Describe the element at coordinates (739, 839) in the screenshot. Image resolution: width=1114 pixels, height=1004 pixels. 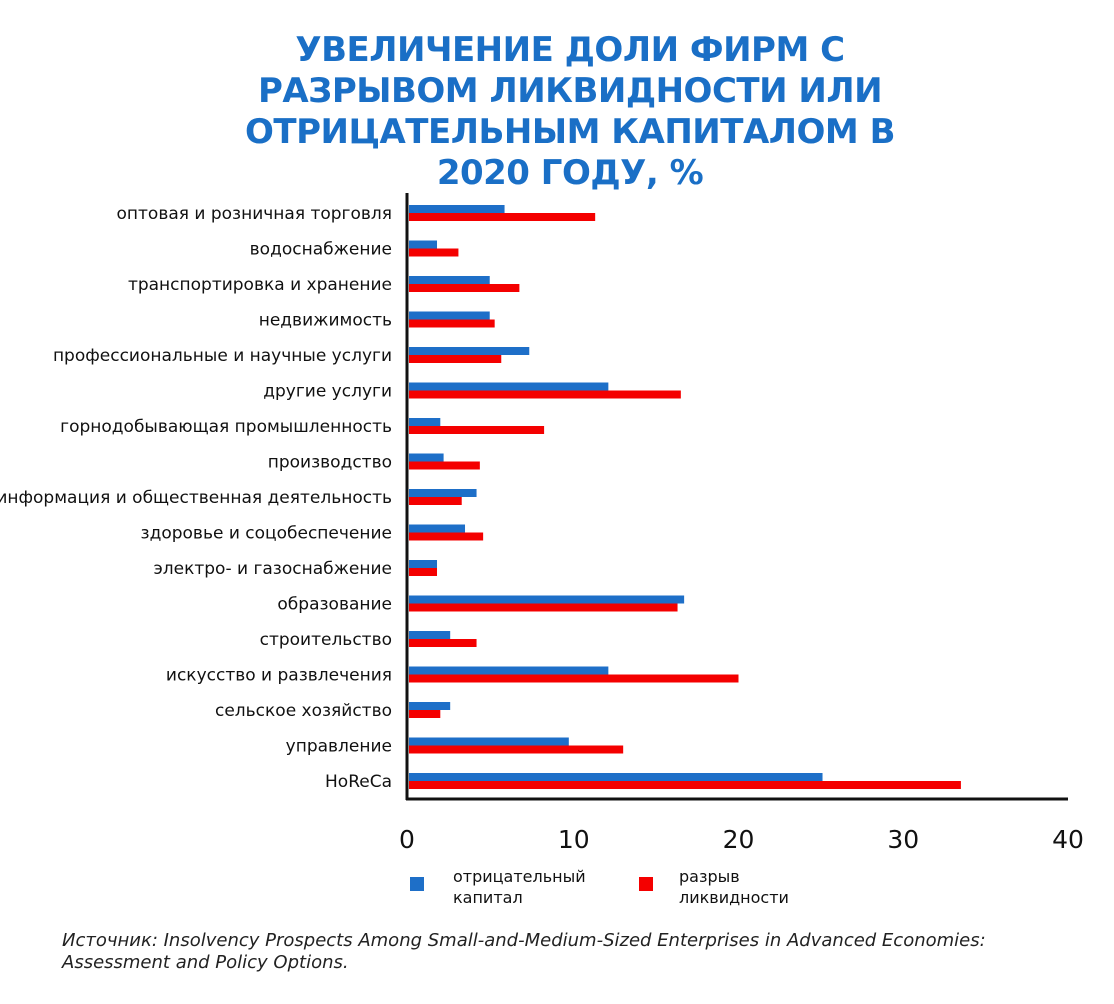
I see `x-tick-label: 20` at that location.